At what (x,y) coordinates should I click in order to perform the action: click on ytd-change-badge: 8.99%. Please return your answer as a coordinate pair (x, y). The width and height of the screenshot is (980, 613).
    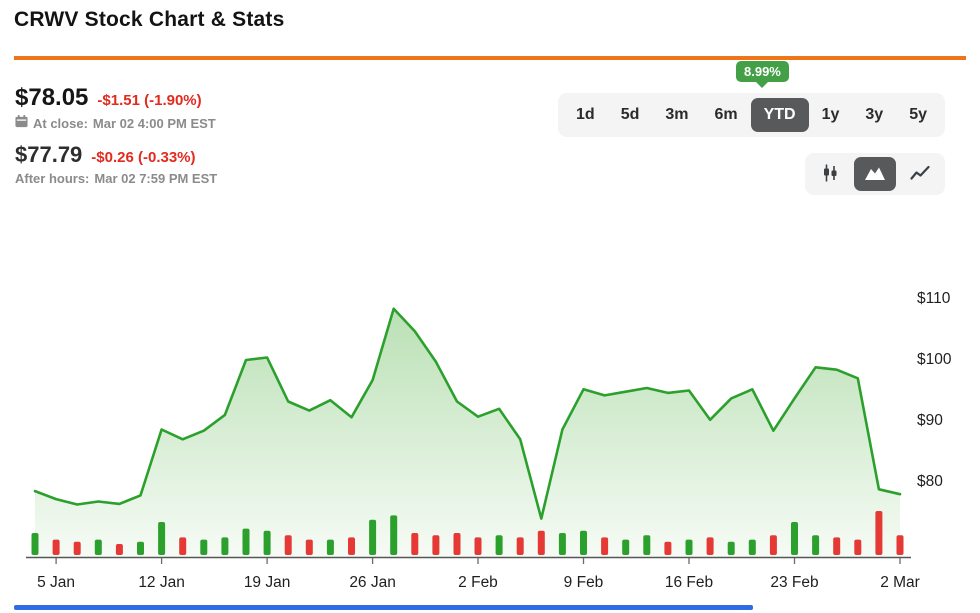
    Looking at the image, I should click on (762, 74).